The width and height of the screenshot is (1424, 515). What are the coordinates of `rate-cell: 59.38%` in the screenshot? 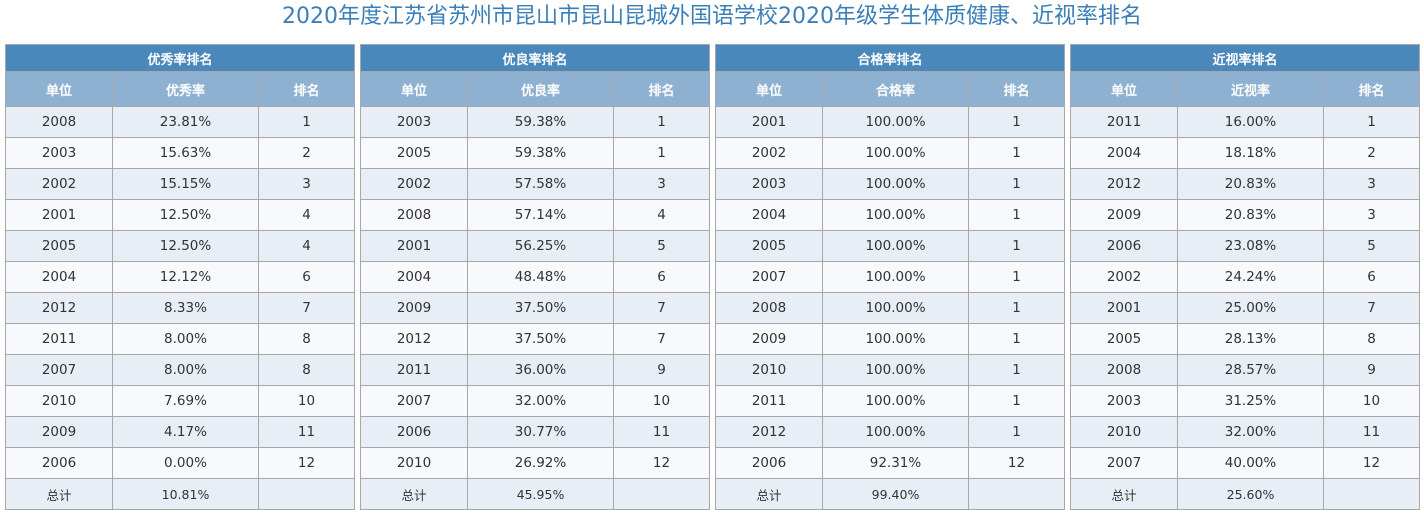 It's located at (540, 122).